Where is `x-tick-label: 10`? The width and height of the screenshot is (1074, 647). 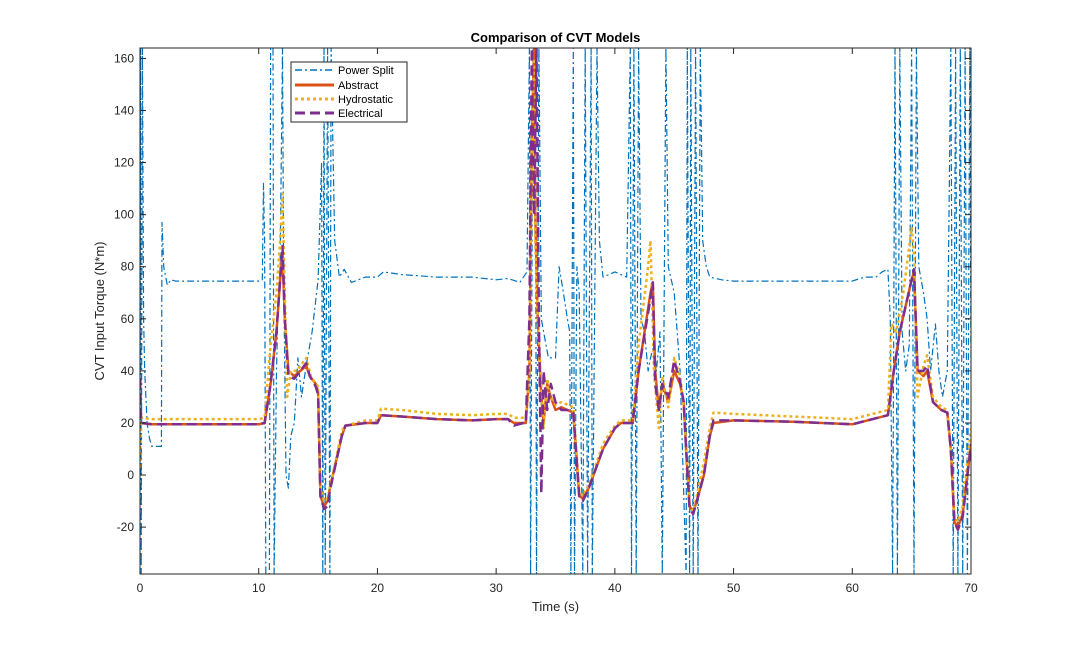 x-tick-label: 10 is located at coordinates (259, 588).